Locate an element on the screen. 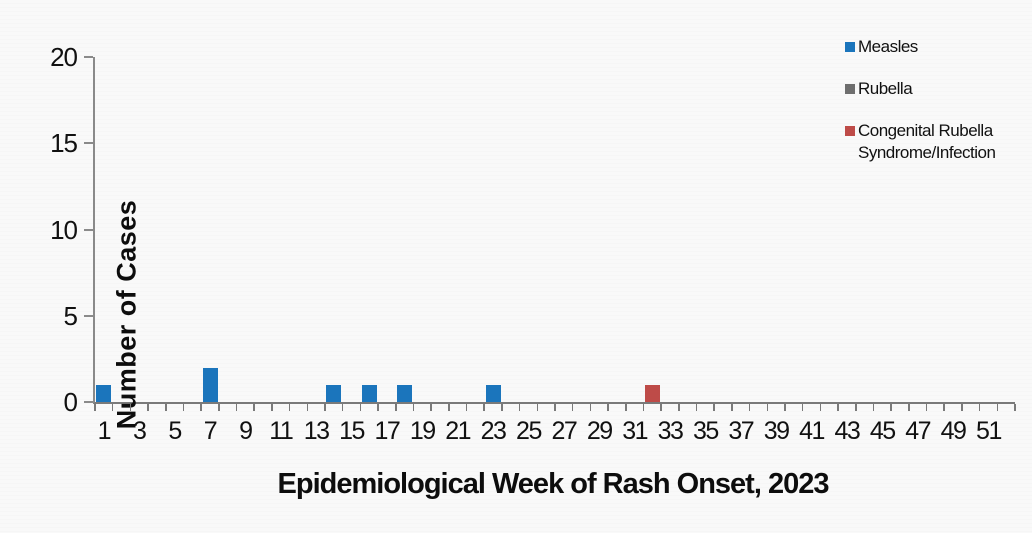  x-tick-label: 15 is located at coordinates (352, 431).